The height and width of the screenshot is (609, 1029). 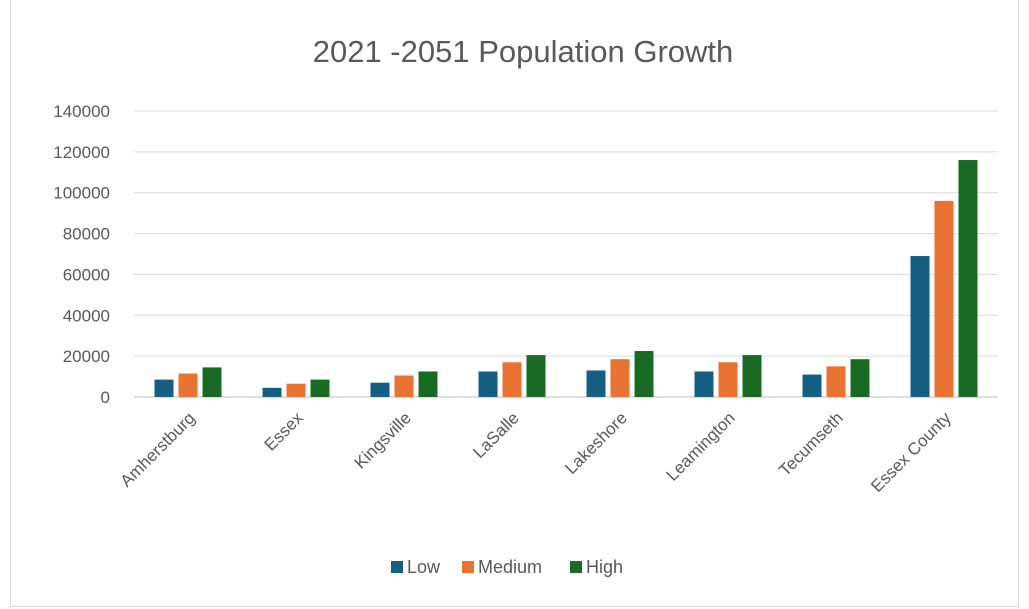 What do you see at coordinates (320, 388) in the screenshot?
I see `bar-high-essex` at bounding box center [320, 388].